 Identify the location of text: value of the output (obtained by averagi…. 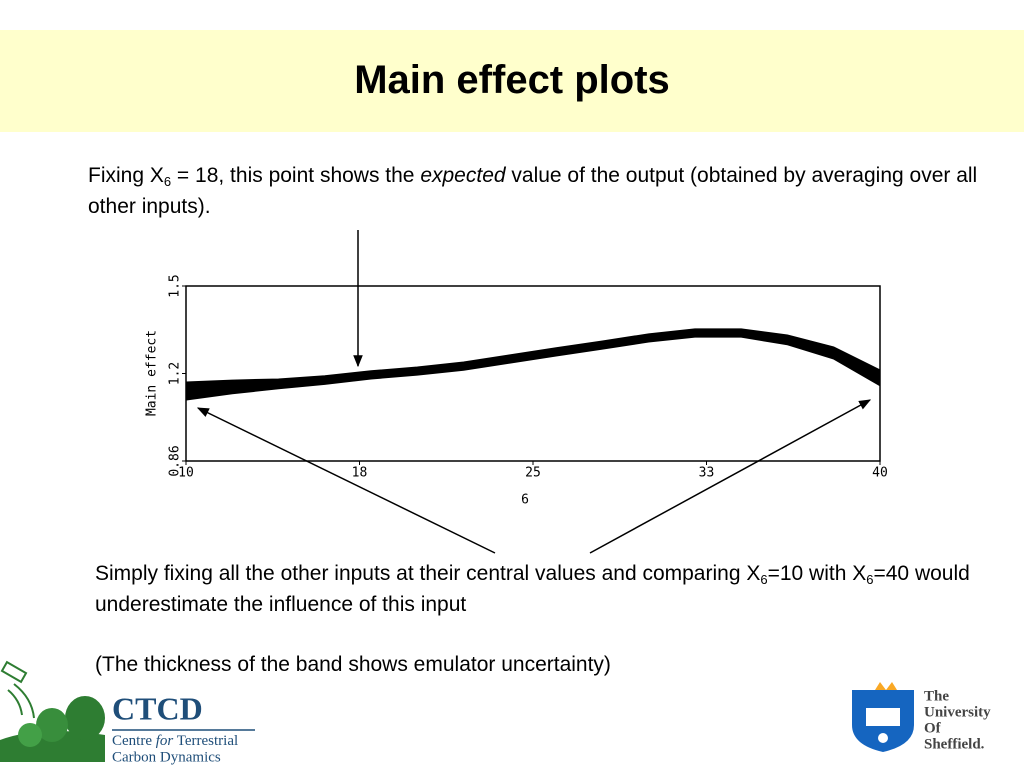
(533, 191).